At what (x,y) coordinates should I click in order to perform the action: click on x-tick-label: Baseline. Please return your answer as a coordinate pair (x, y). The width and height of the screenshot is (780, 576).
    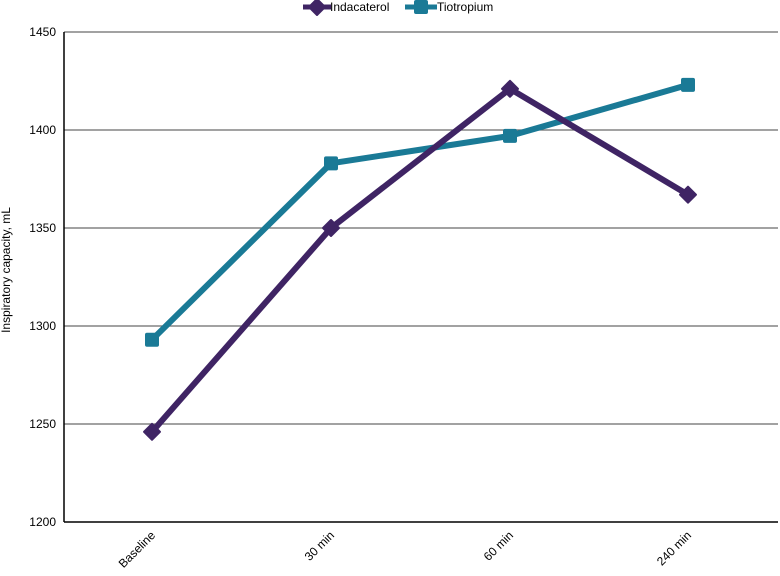
    Looking at the image, I should click on (137, 549).